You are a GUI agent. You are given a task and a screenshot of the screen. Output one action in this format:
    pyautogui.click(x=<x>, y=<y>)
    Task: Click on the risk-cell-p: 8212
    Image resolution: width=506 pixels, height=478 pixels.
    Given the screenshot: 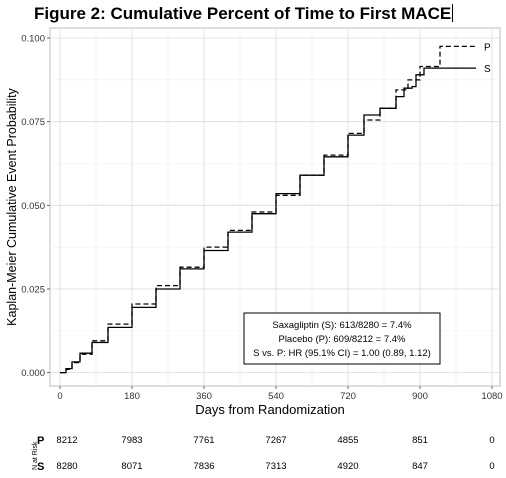 What is the action you would take?
    pyautogui.click(x=66, y=440)
    